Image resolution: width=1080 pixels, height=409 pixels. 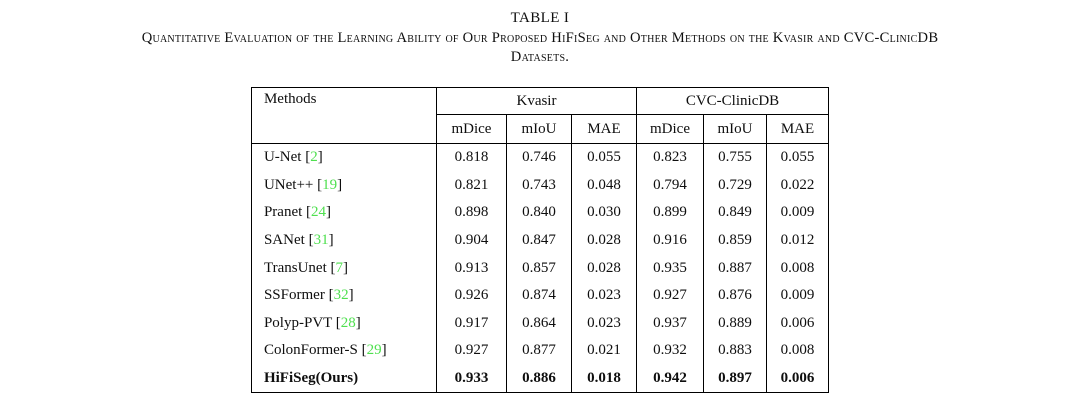 I want to click on value-cell: 0.874, so click(x=538, y=295).